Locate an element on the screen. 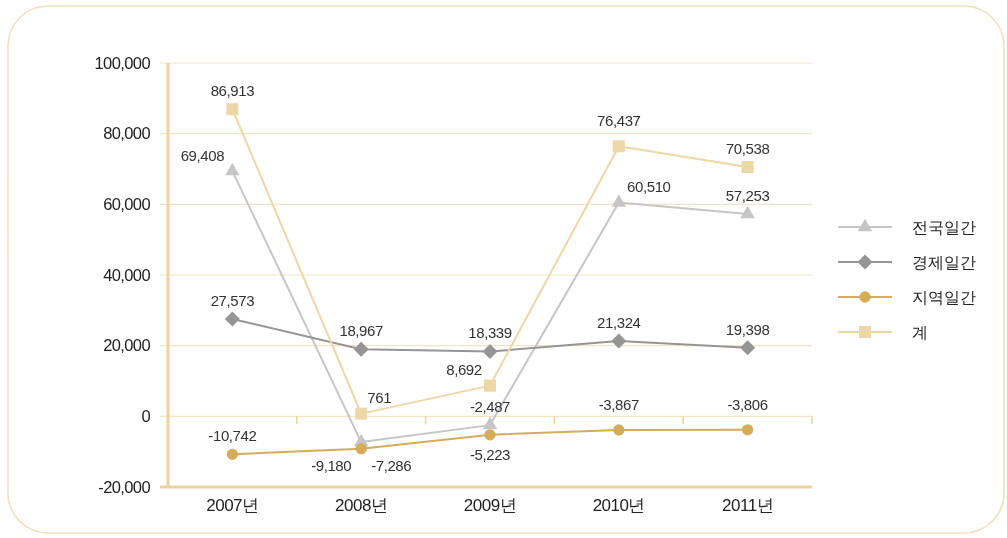 Image resolution: width=1007 pixels, height=538 pixels. legend-label: 전국일간 is located at coordinates (944, 227).